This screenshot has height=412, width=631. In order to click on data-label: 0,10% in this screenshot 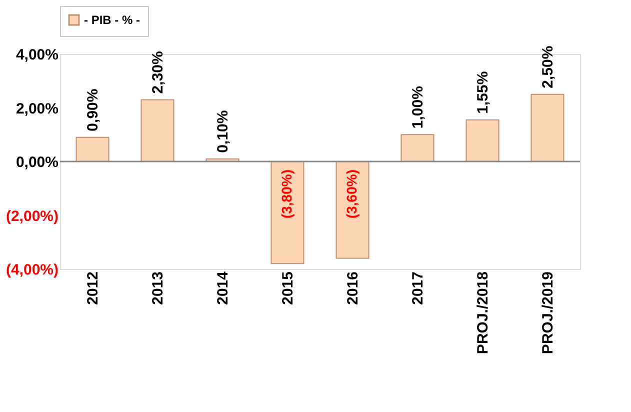, I will do `click(223, 131)`.